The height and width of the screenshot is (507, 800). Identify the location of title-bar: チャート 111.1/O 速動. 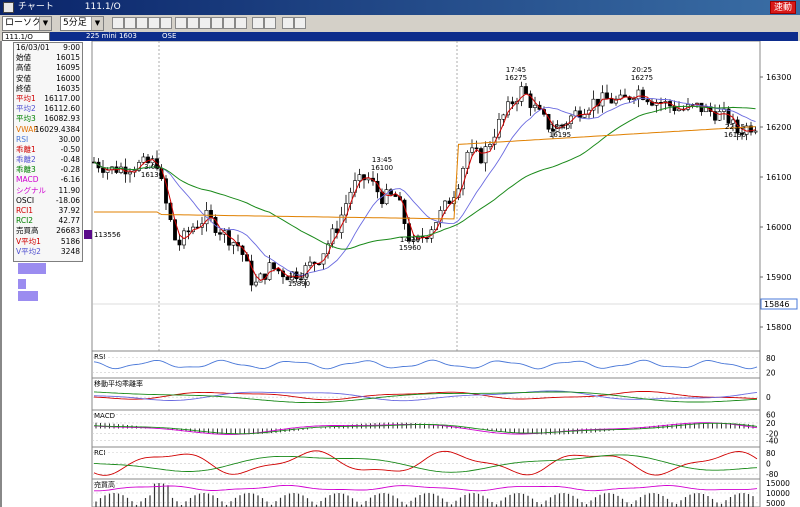
(400, 7).